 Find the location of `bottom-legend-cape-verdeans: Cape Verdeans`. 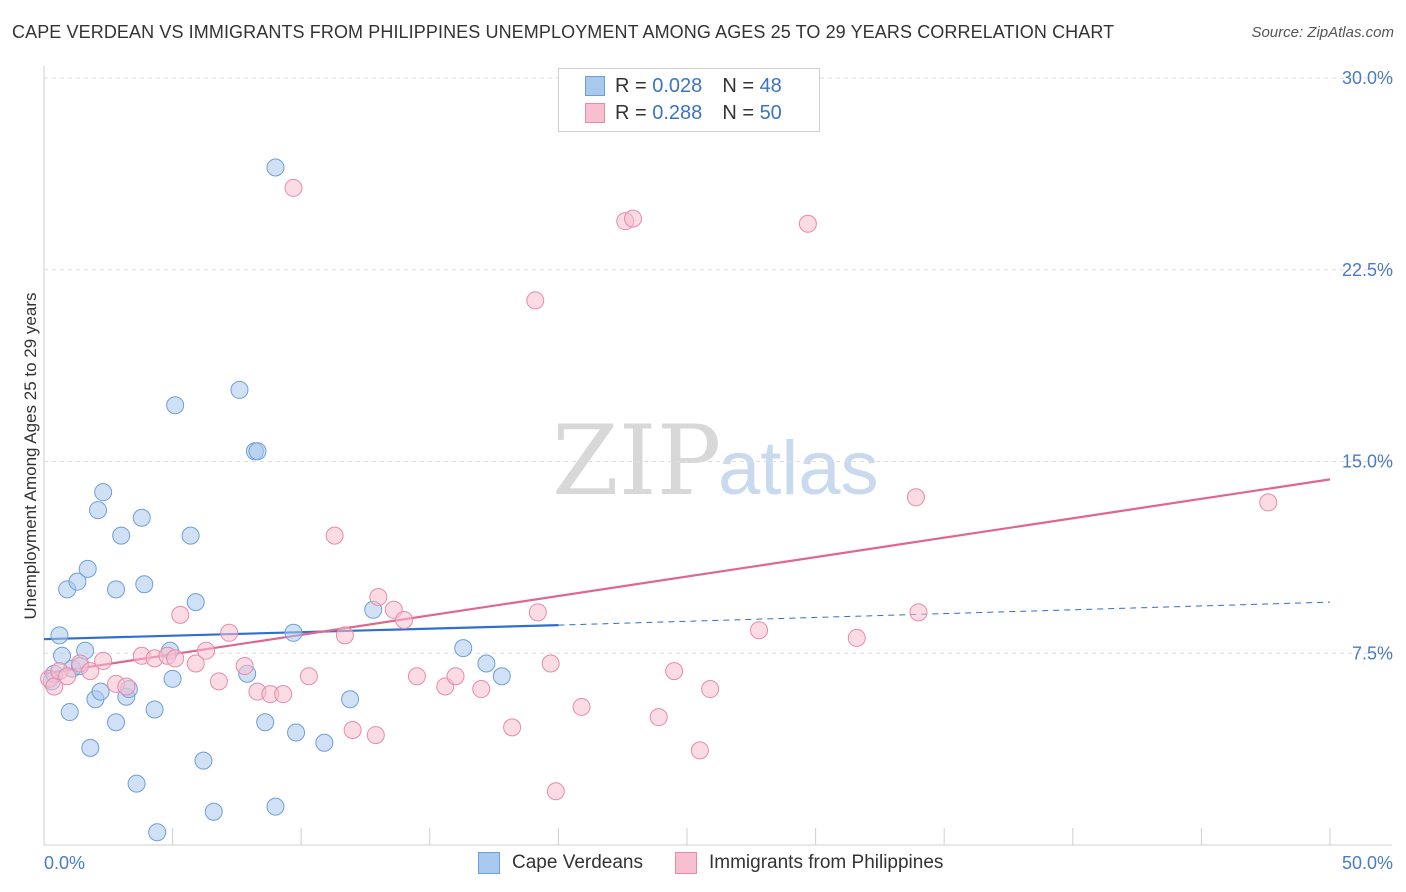

bottom-legend-cape-verdeans: Cape Verdeans is located at coordinates (560, 863).